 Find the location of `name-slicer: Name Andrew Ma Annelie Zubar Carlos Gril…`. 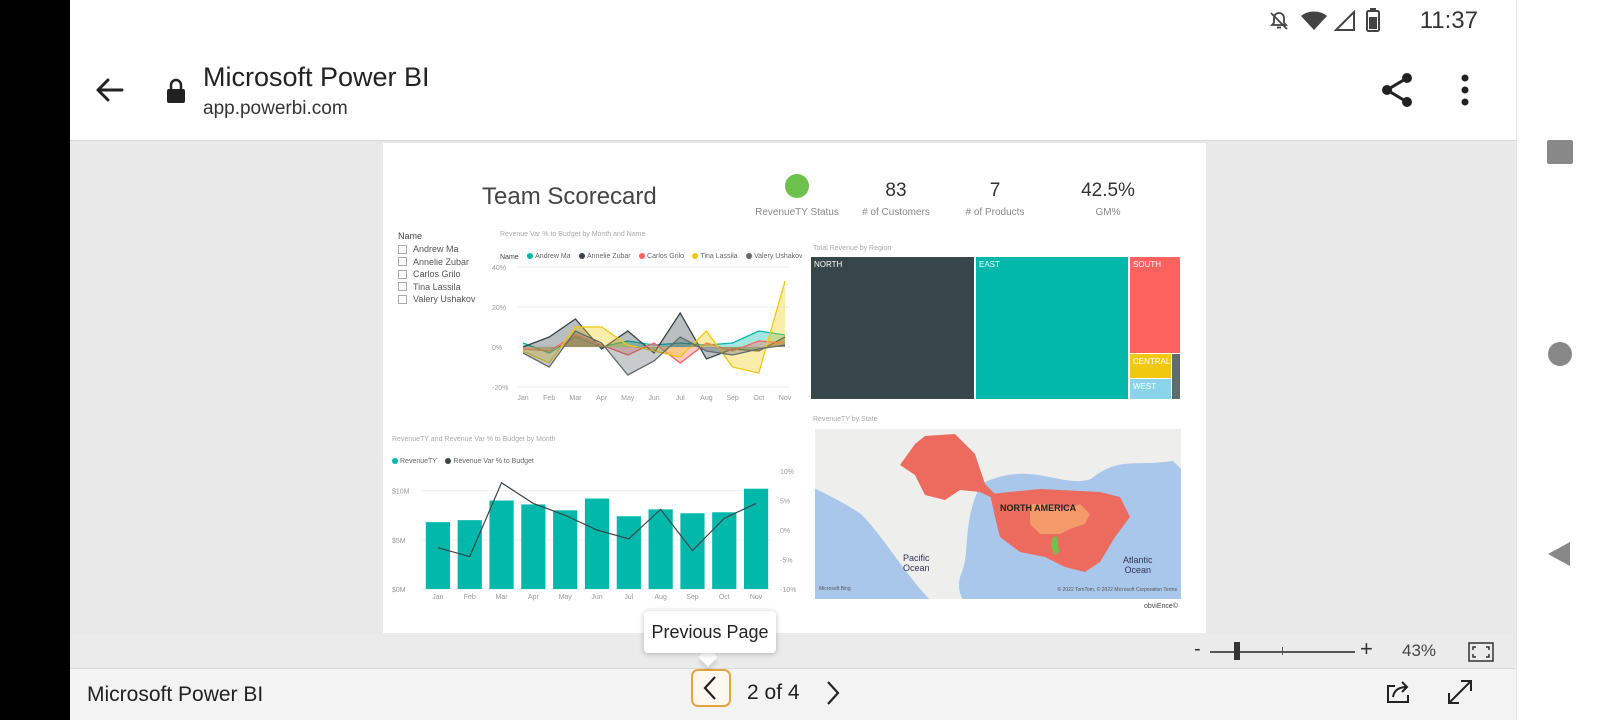

name-slicer: Name Andrew Ma Annelie Zubar Carlos Gril… is located at coordinates (445, 268).